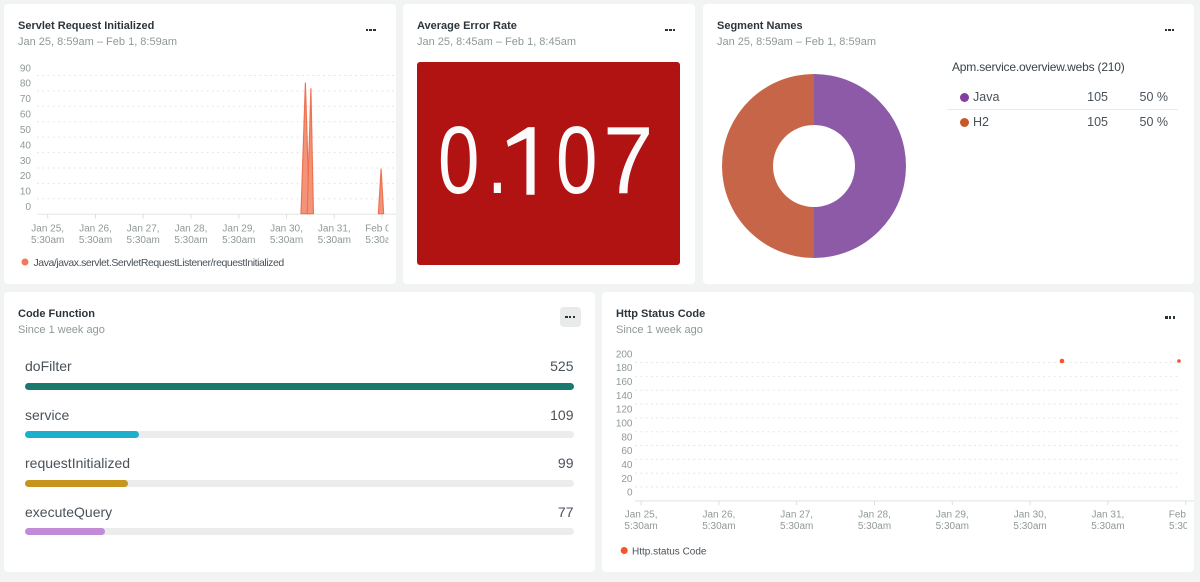  I want to click on svg-text: 120, so click(624, 410).